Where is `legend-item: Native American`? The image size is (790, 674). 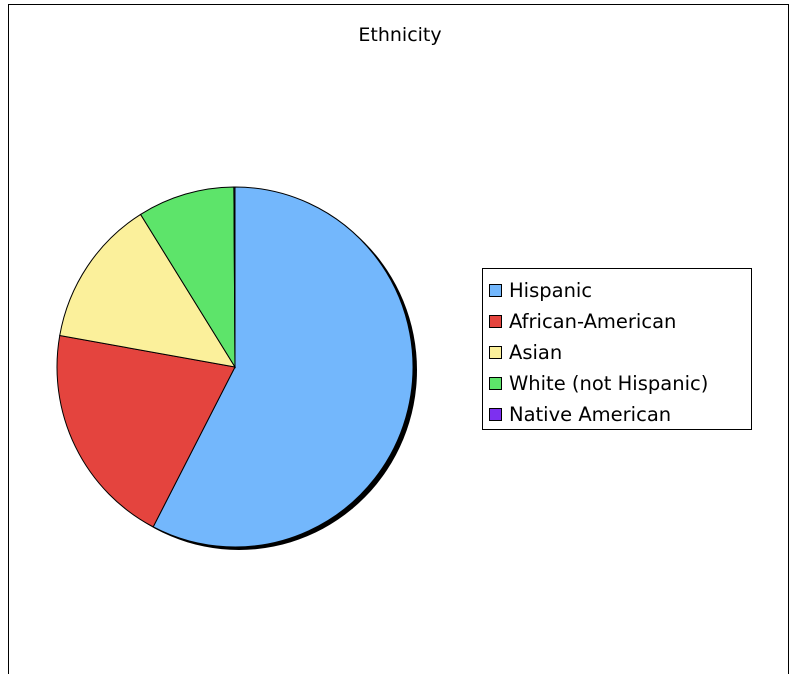 legend-item: Native American is located at coordinates (620, 414).